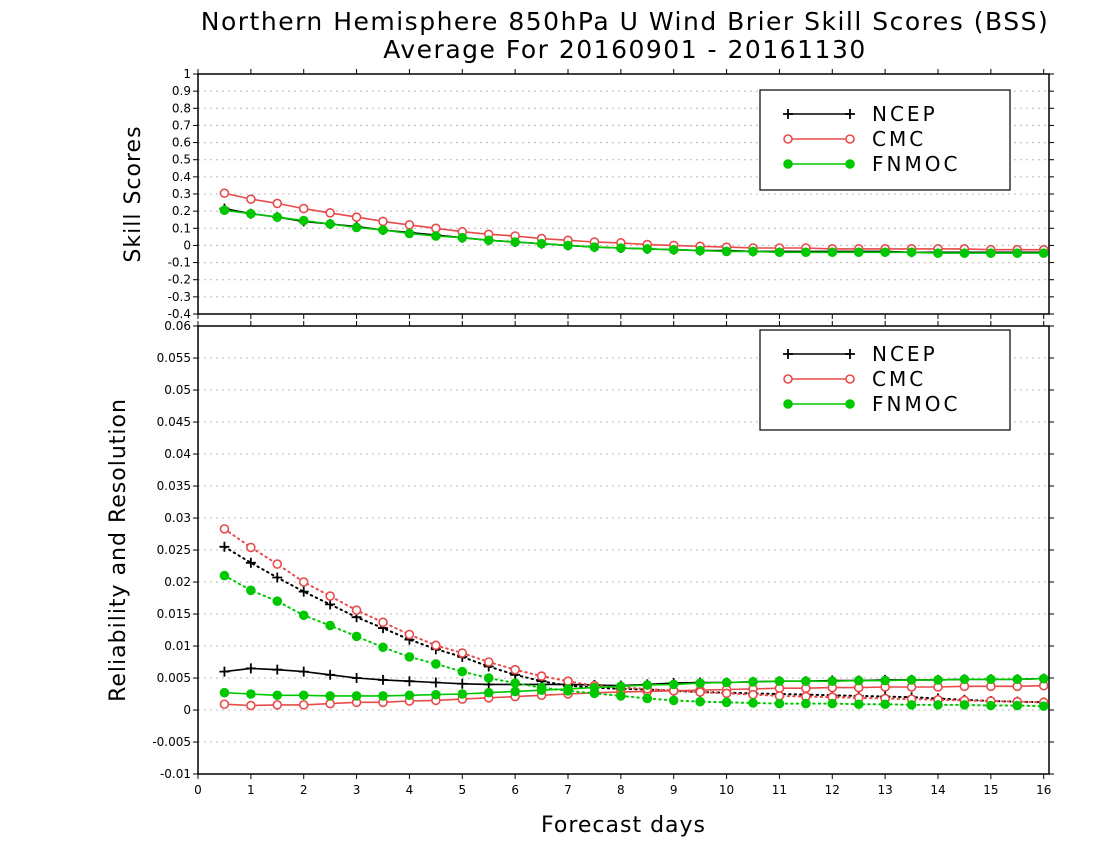  What do you see at coordinates (174, 486) in the screenshot?
I see `y-tick-label: 0.035` at bounding box center [174, 486].